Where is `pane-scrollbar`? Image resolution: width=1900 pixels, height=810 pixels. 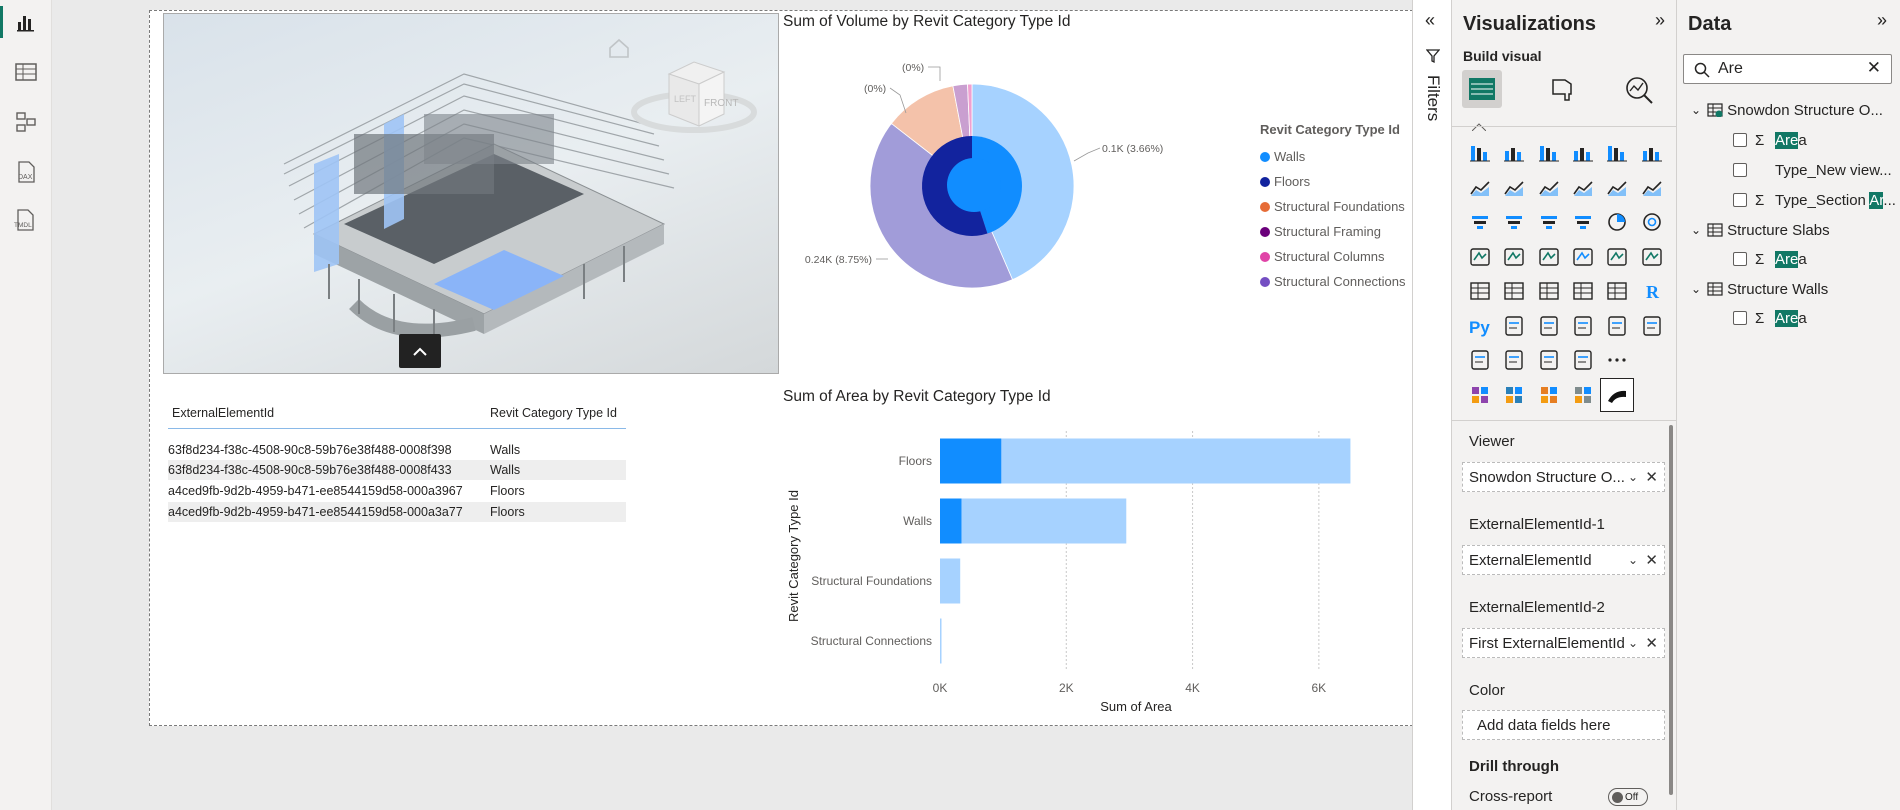 pane-scrollbar is located at coordinates (1671, 610).